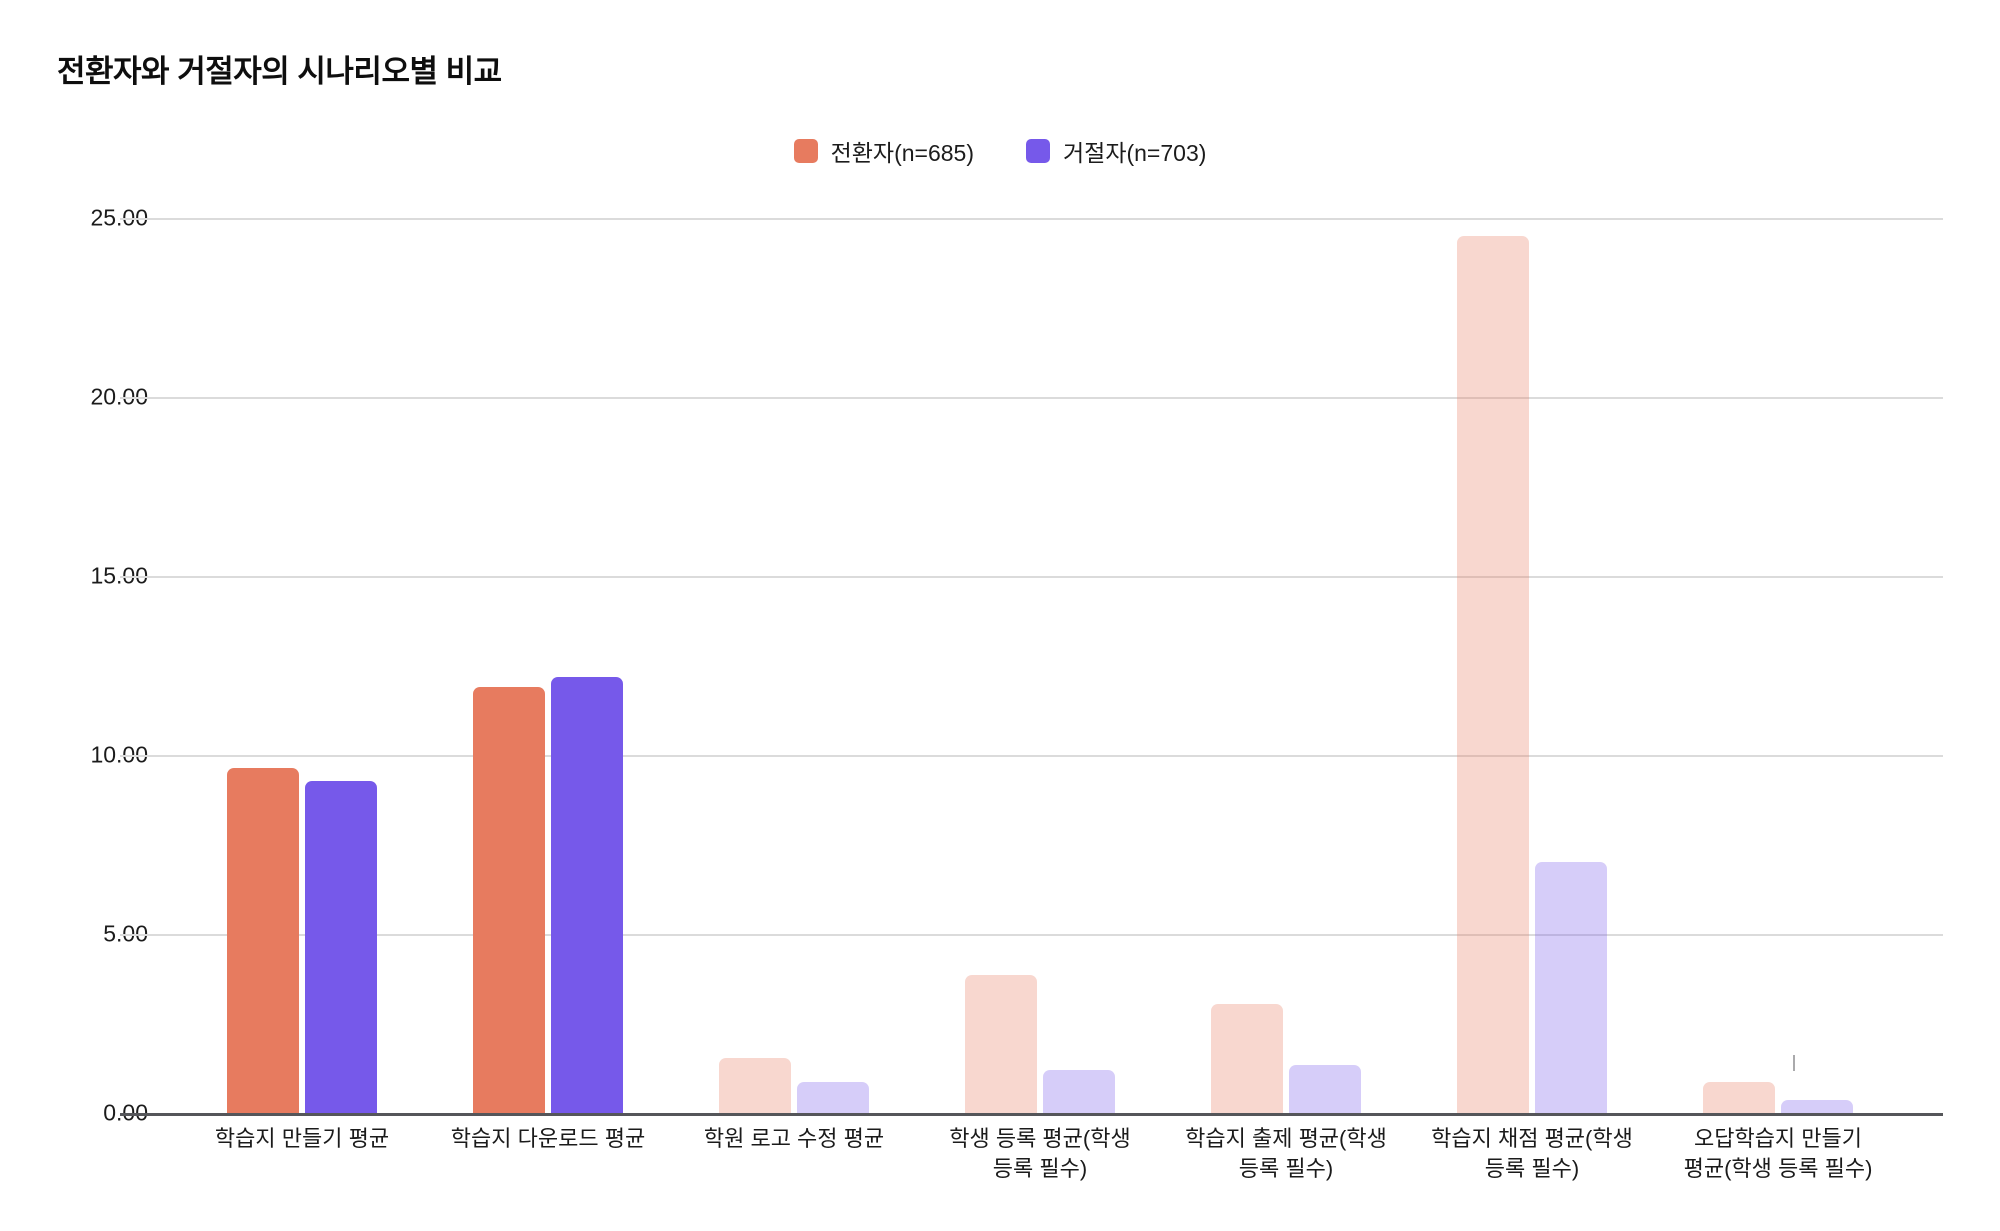  Describe the element at coordinates (805, 151) in the screenshot. I see `converters-color-swatch-icon` at that location.